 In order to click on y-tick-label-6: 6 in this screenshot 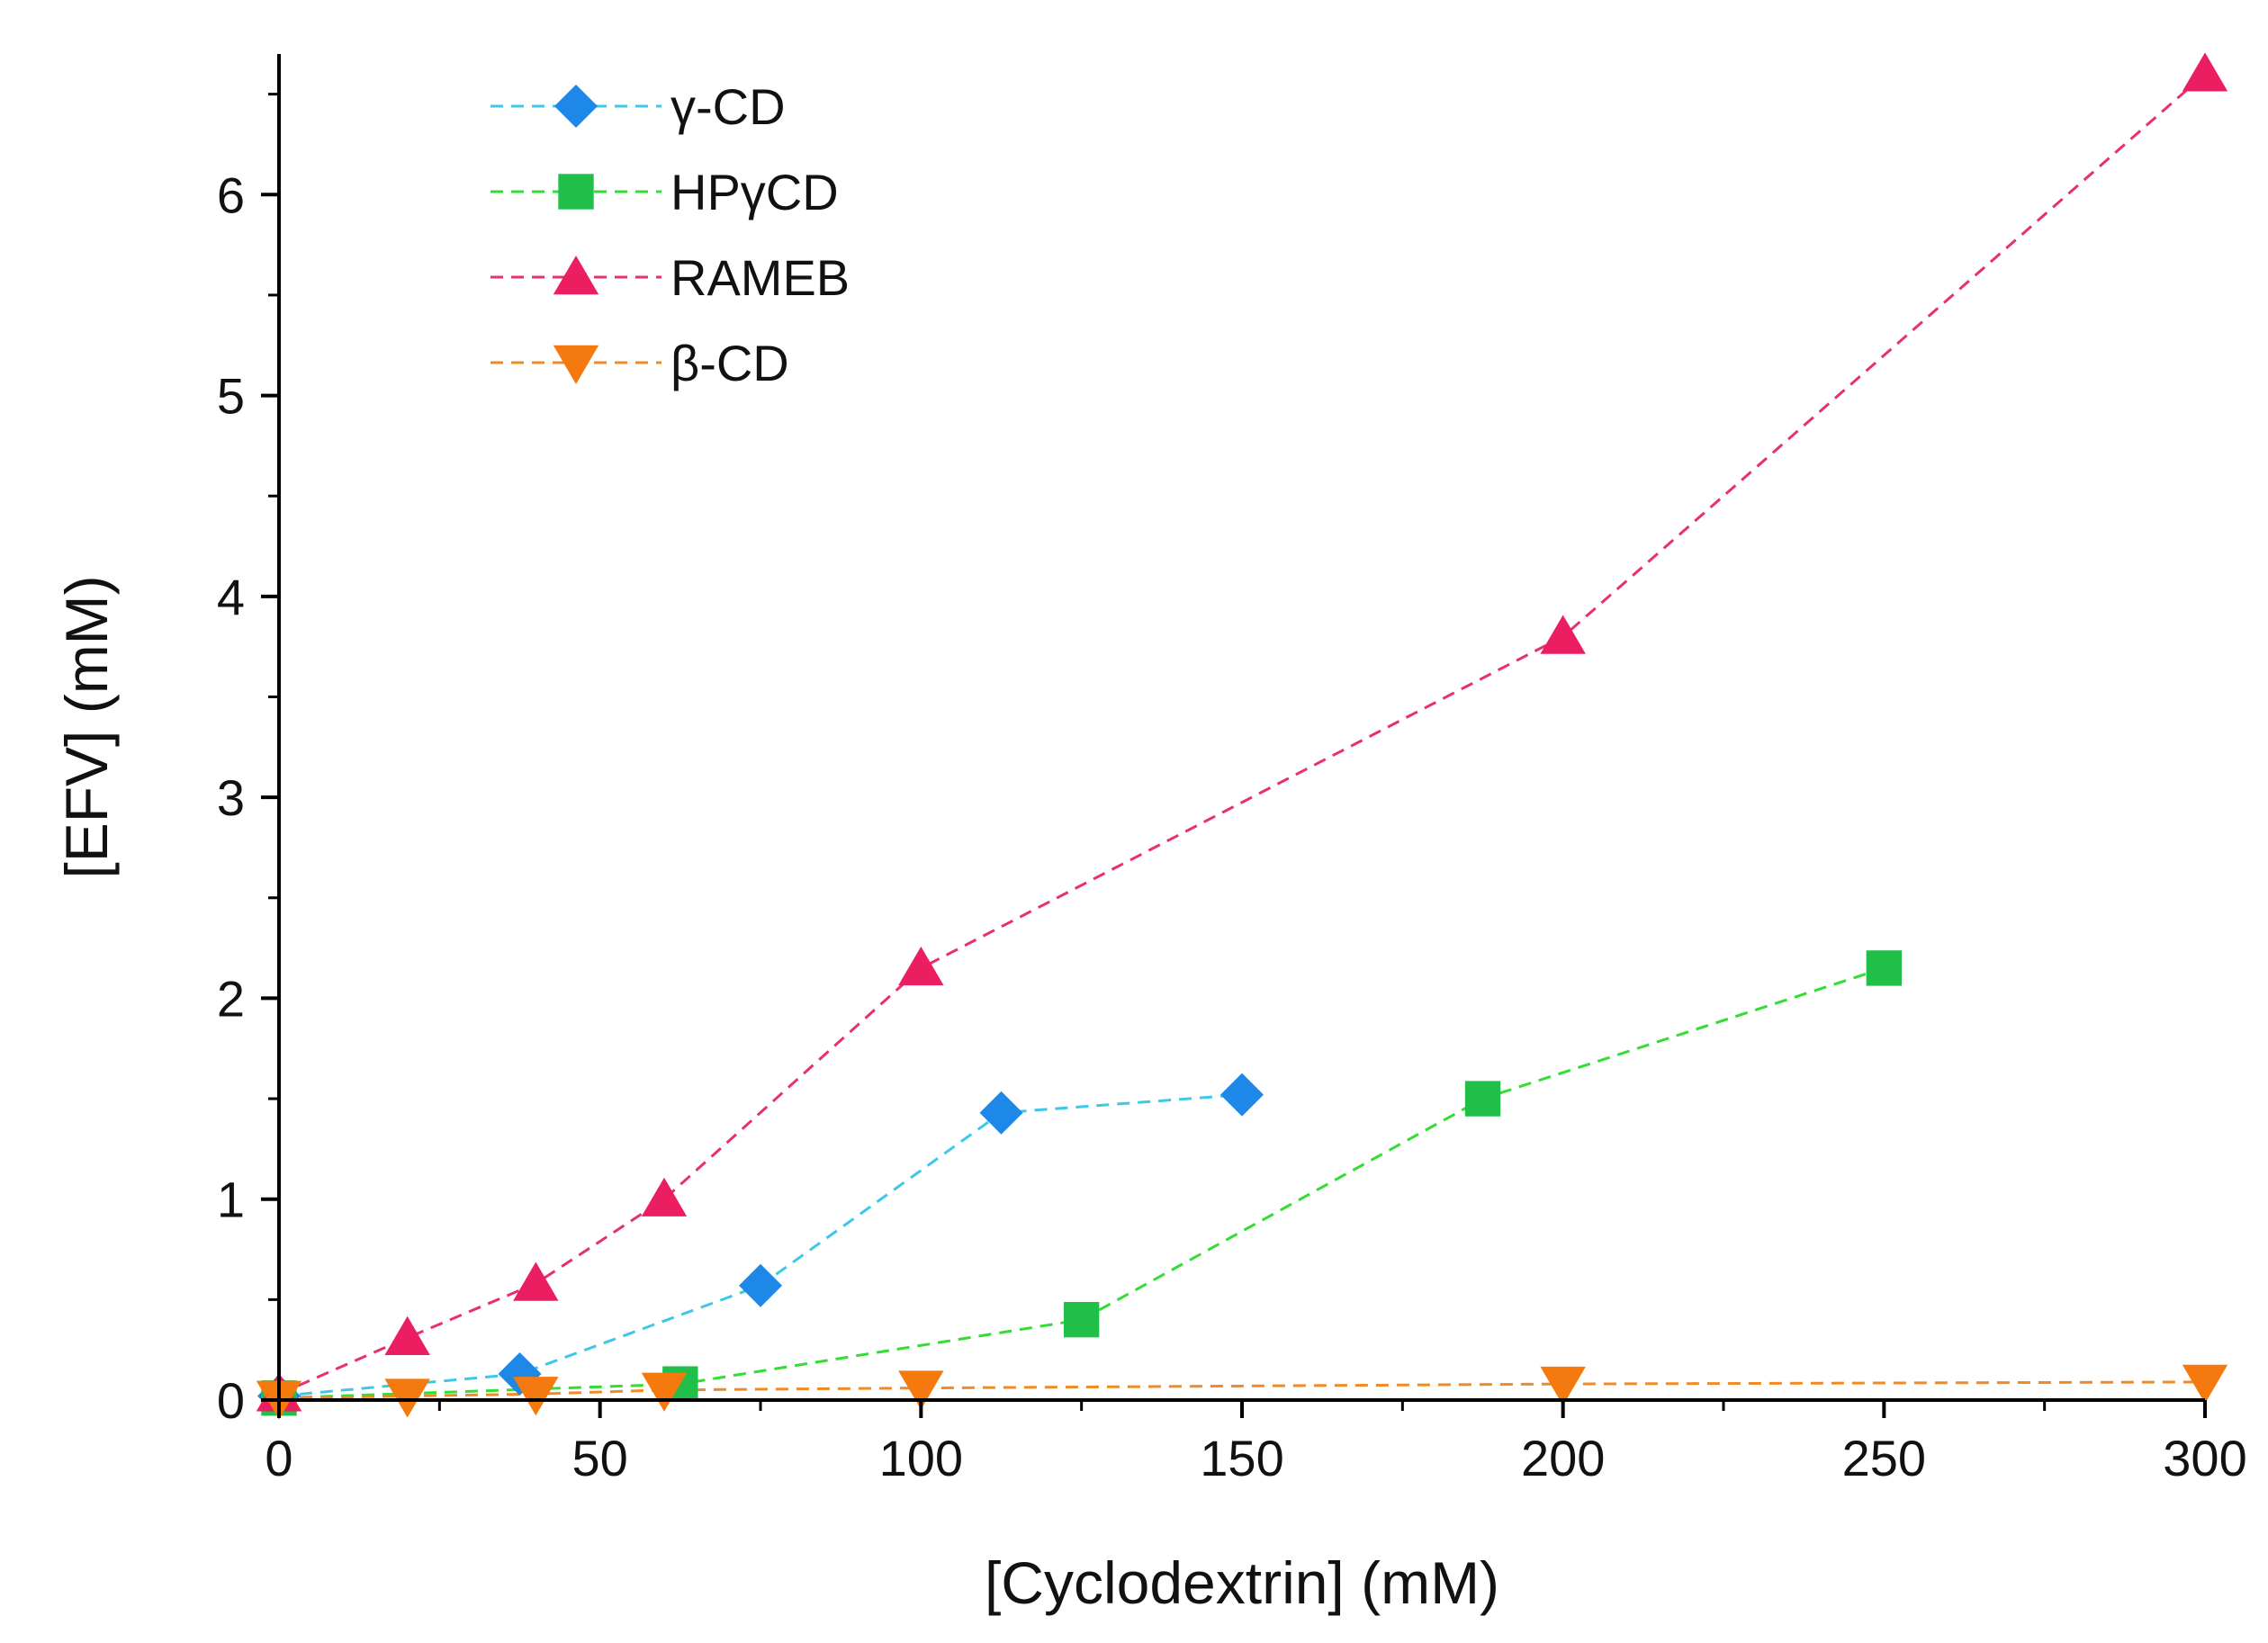, I will do `click(231, 194)`.